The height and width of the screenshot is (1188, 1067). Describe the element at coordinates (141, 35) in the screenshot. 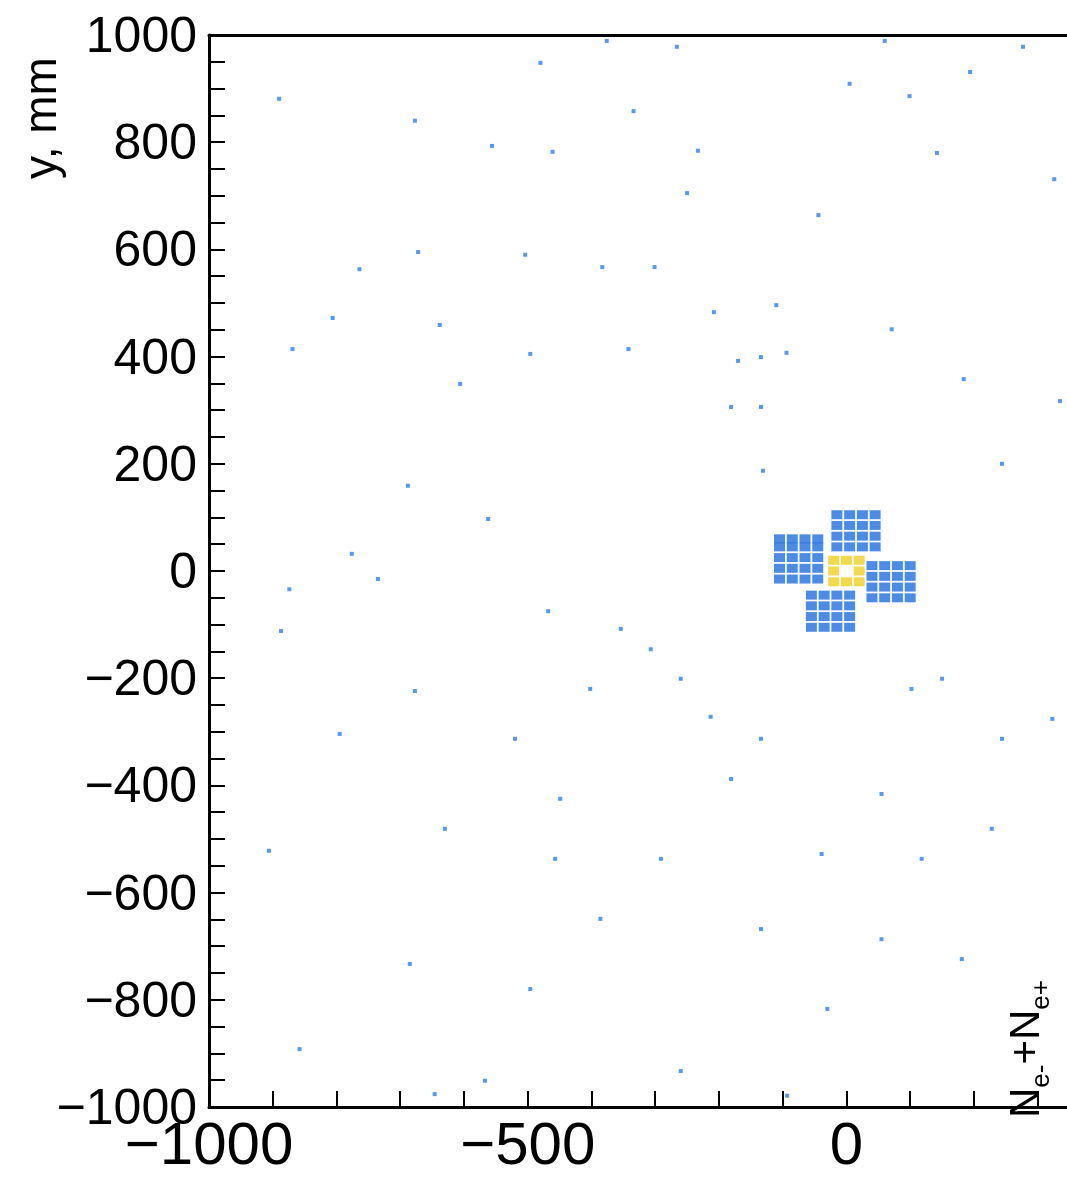

I see `y-tick-label: 1000` at that location.